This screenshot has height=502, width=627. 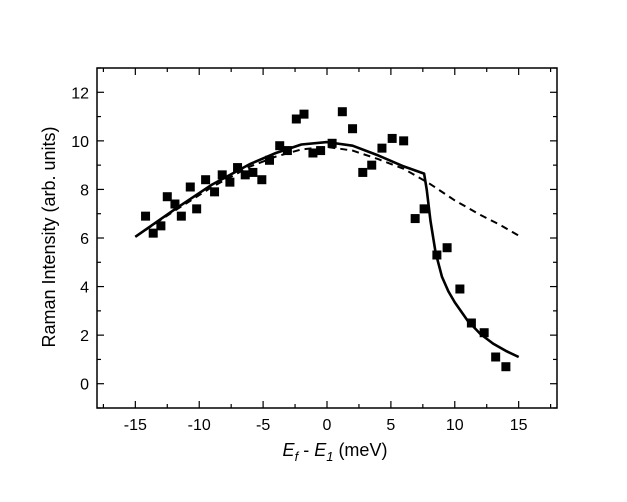 What do you see at coordinates (80, 93) in the screenshot?
I see `y-tick-label: 12` at bounding box center [80, 93].